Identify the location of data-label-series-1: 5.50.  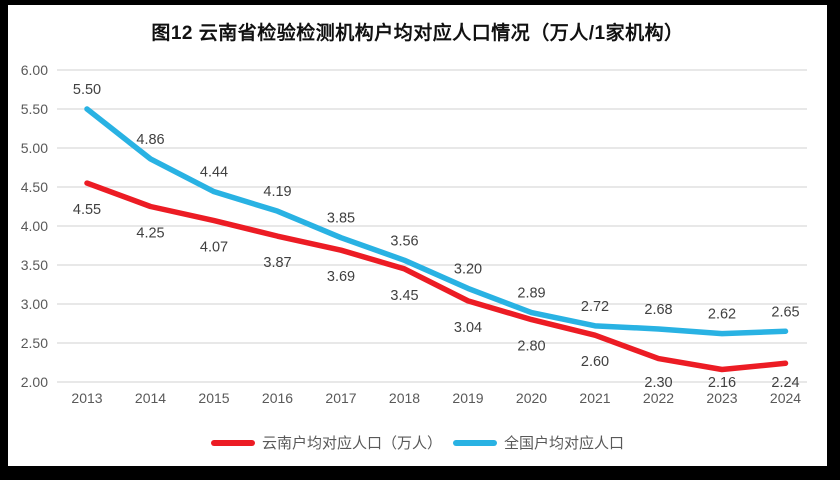
(87, 90).